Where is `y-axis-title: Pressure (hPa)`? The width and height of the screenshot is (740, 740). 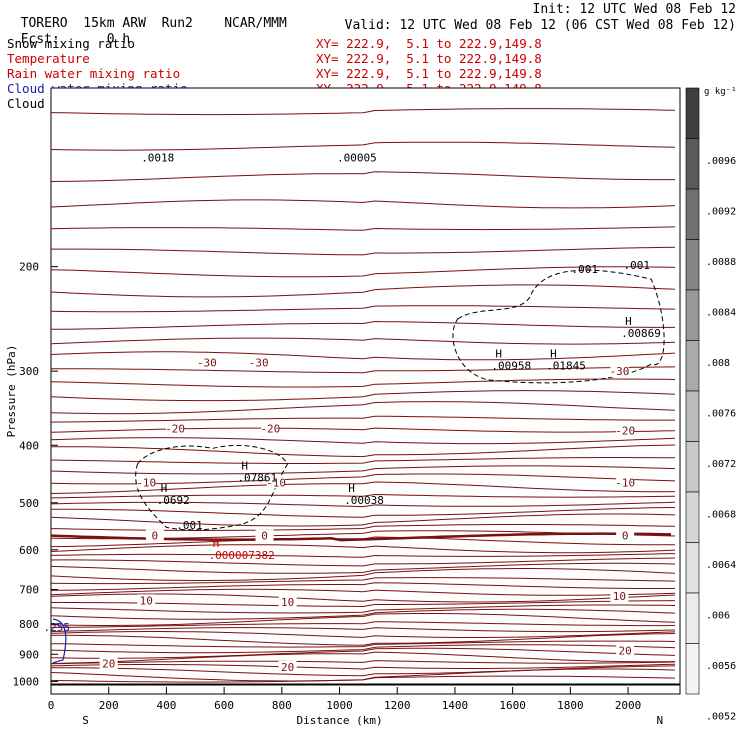
y-axis-title: Pressure (hPa) is located at coordinates (11, 391).